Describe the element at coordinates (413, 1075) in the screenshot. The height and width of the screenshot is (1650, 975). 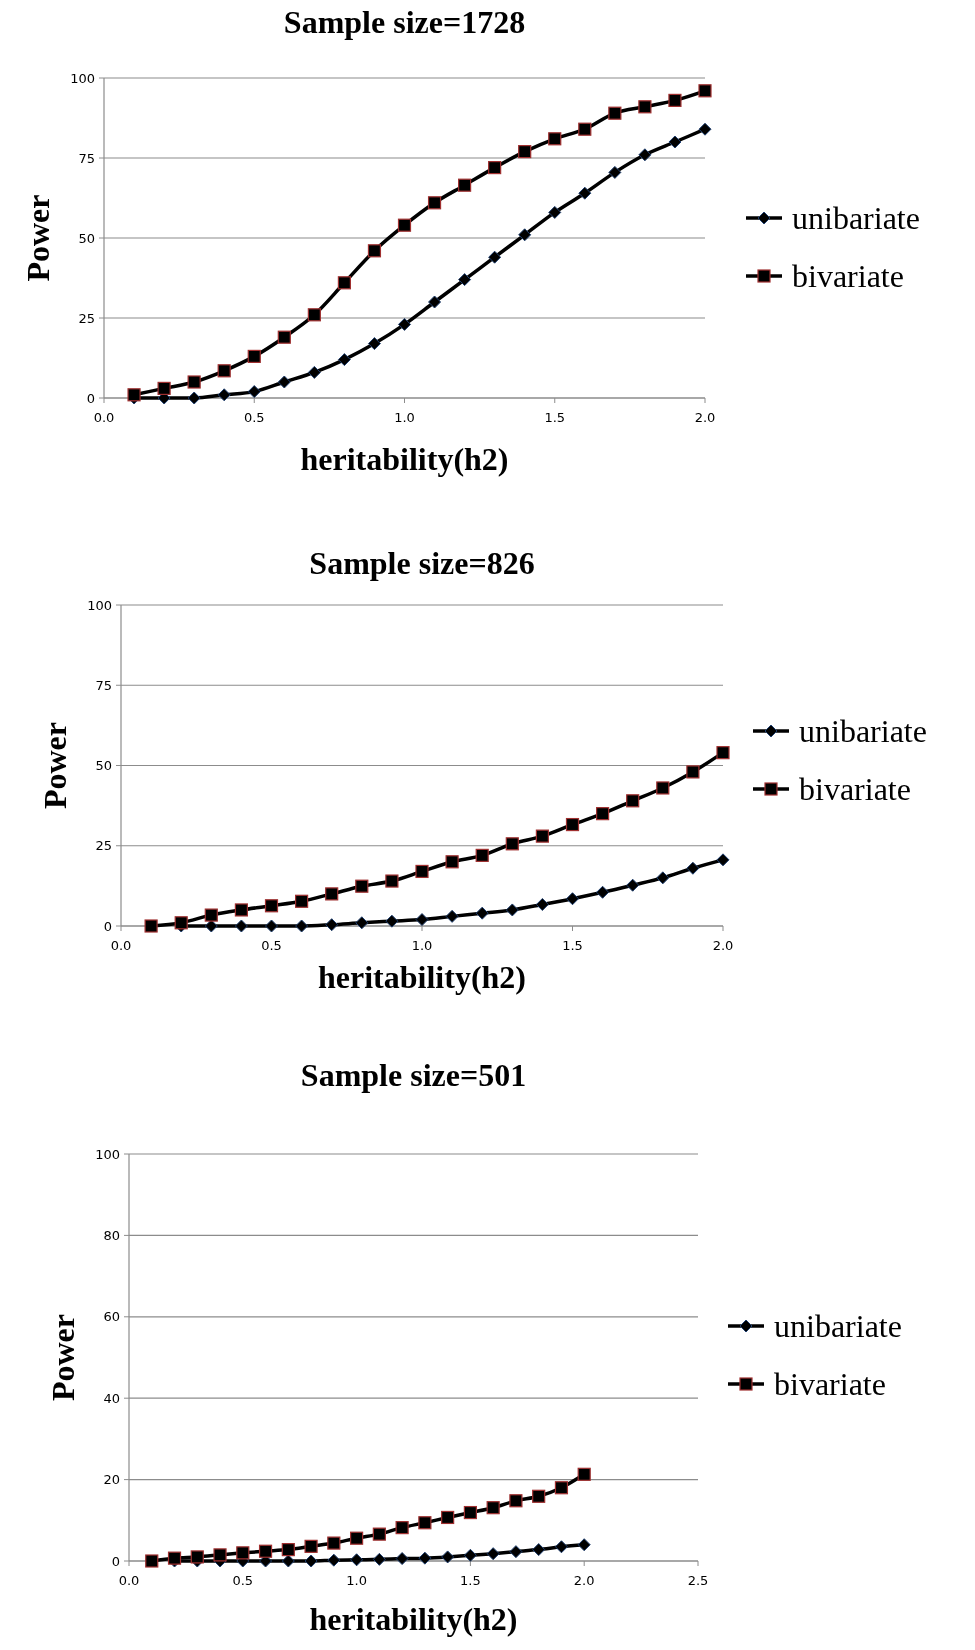
I see `chart-title: Sample size=501` at that location.